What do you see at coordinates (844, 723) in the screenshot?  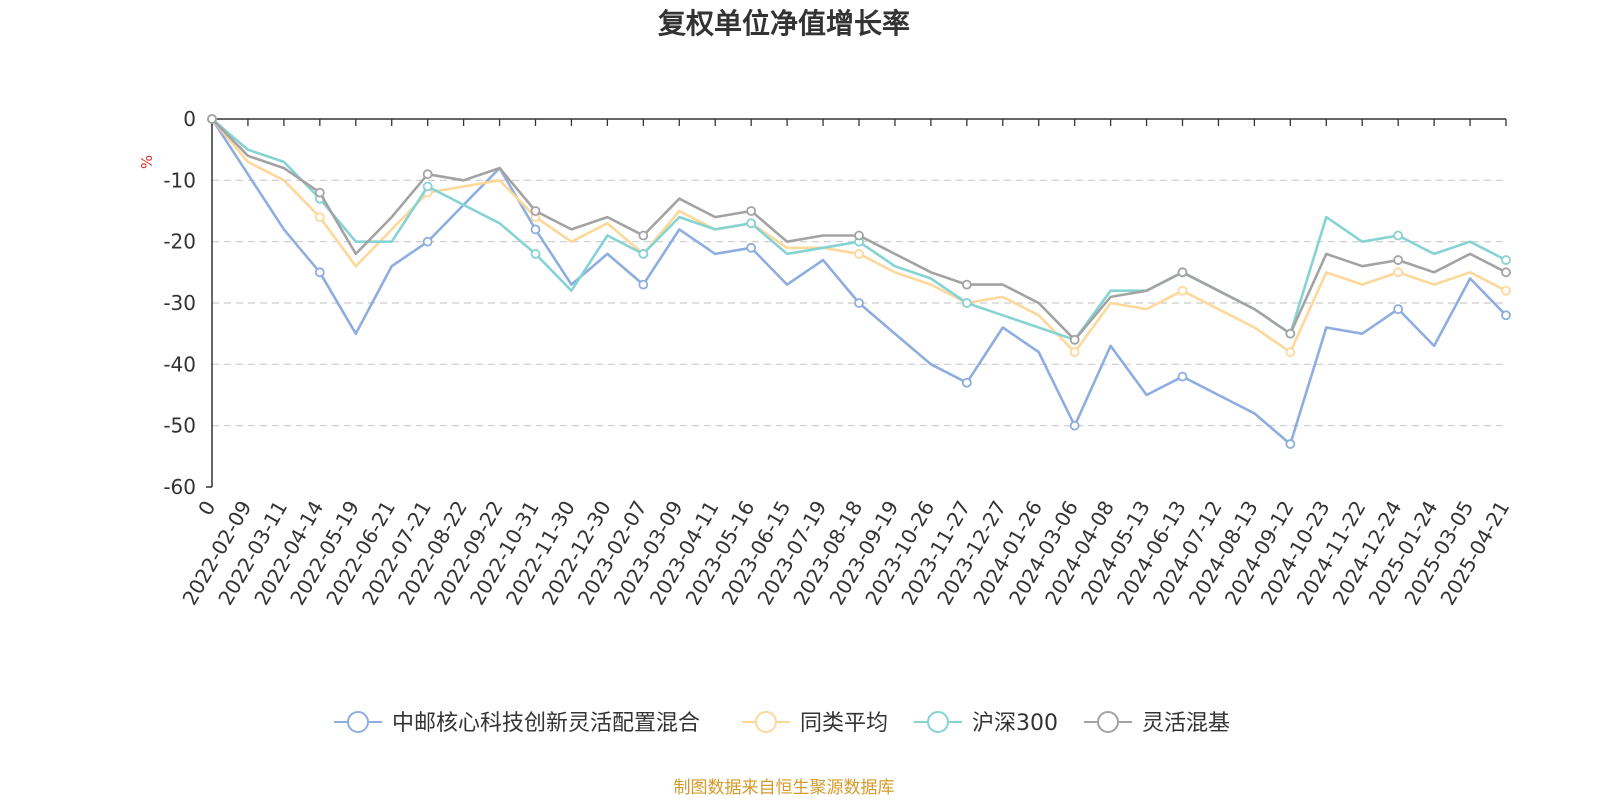 I see `legend-label: 同类平均` at bounding box center [844, 723].